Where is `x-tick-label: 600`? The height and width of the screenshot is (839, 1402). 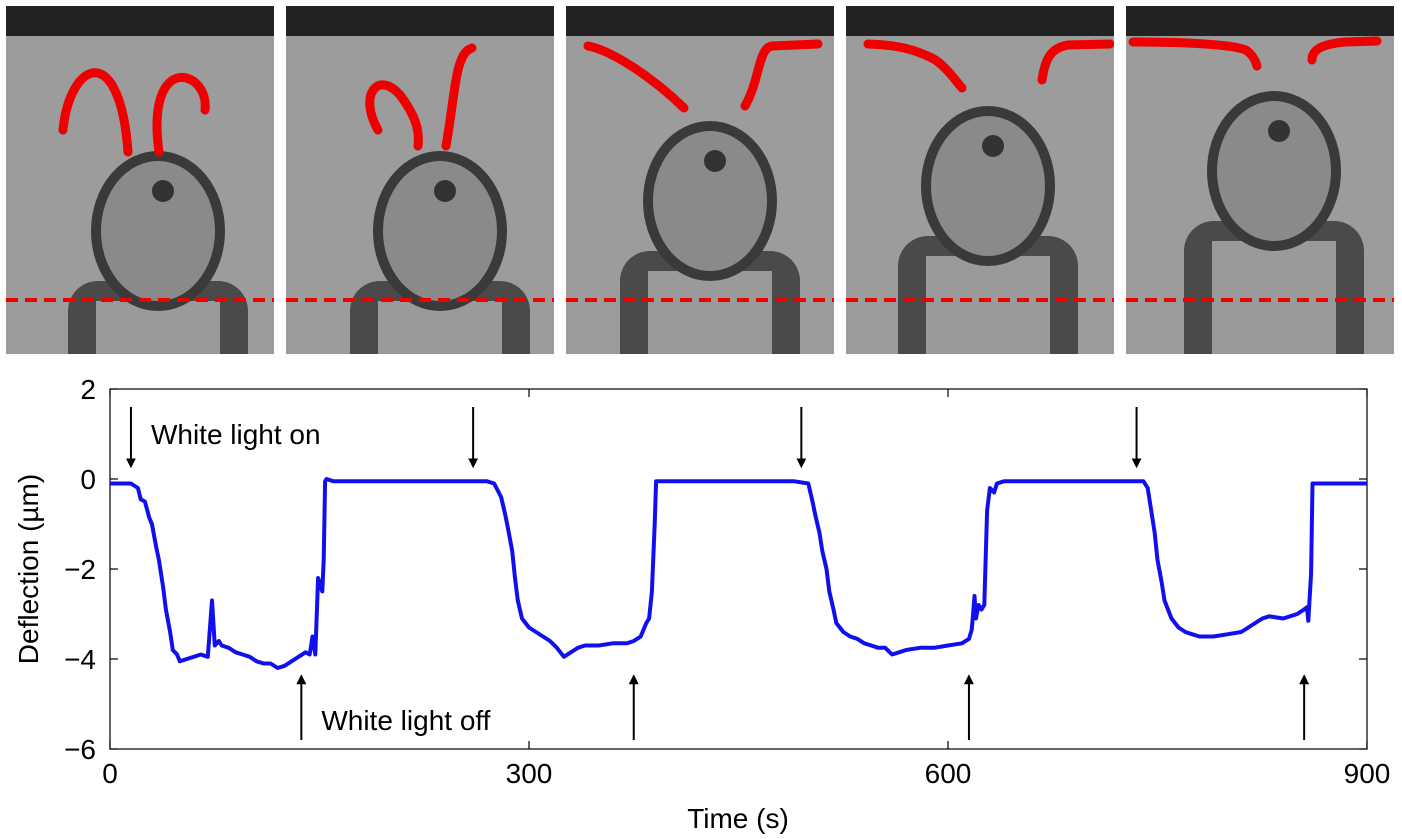
x-tick-label: 600 is located at coordinates (948, 773).